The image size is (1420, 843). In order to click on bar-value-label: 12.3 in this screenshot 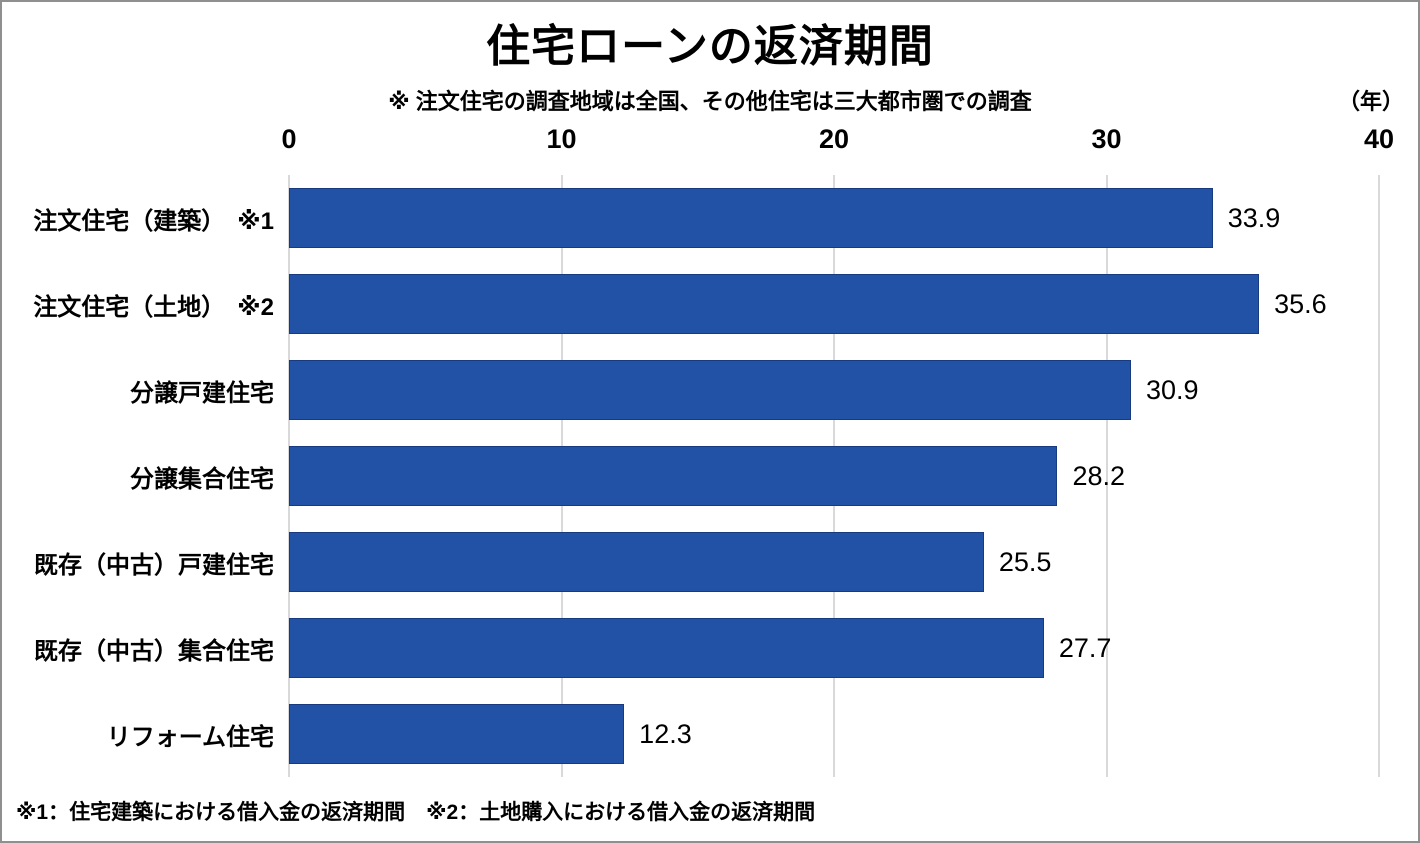, I will do `click(665, 734)`.